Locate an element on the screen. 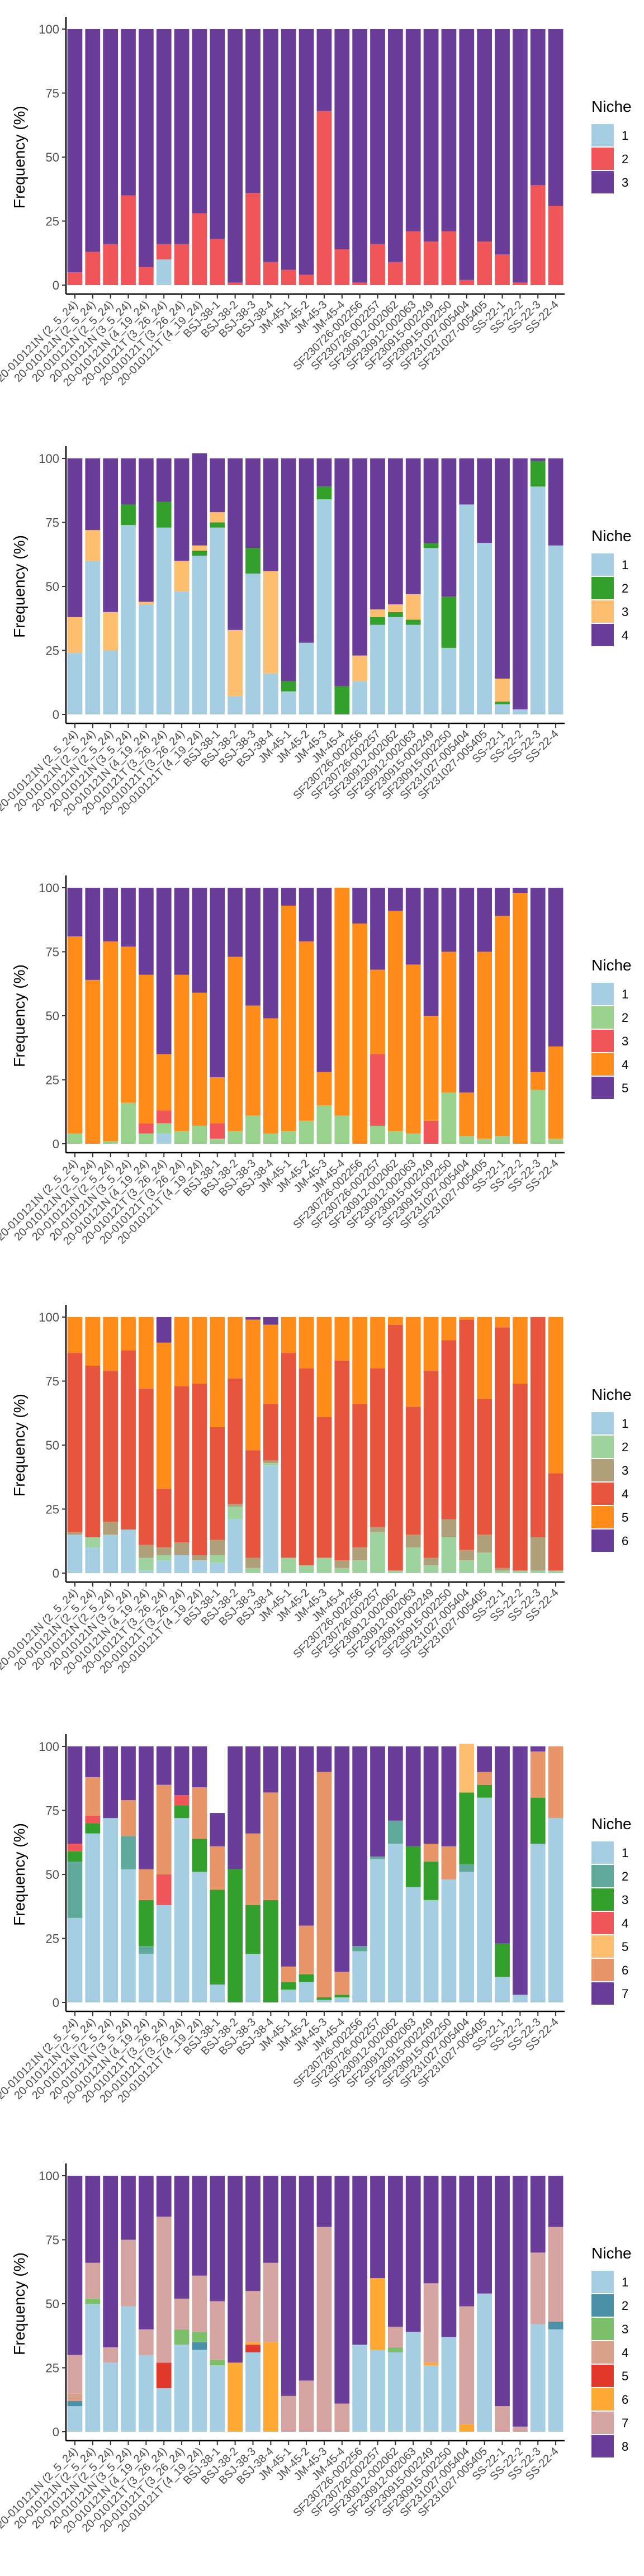 This screenshot has height=2576, width=644. bars-group is located at coordinates (316, 1016).